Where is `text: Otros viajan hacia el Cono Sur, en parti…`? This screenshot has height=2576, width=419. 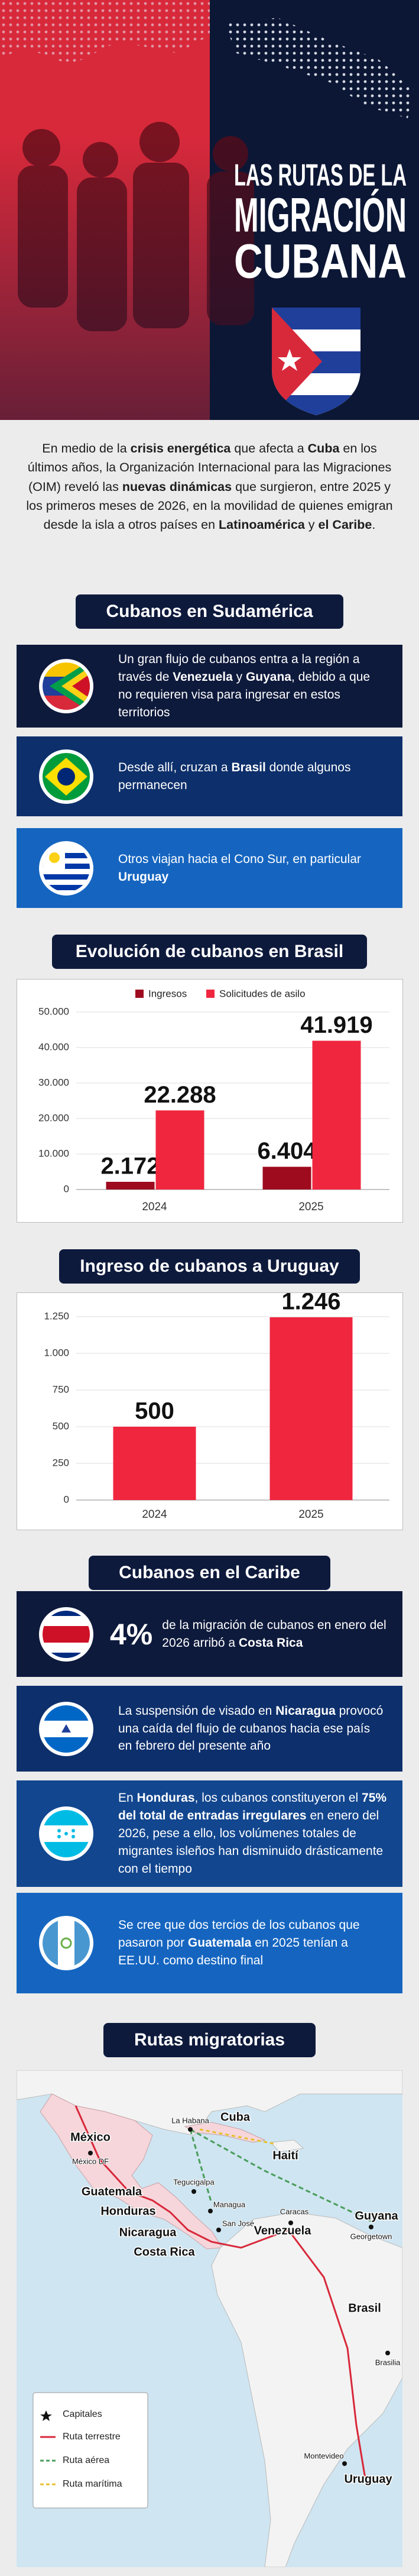
text: Otros viajan hacia el Cono Sur, en parti… is located at coordinates (239, 859).